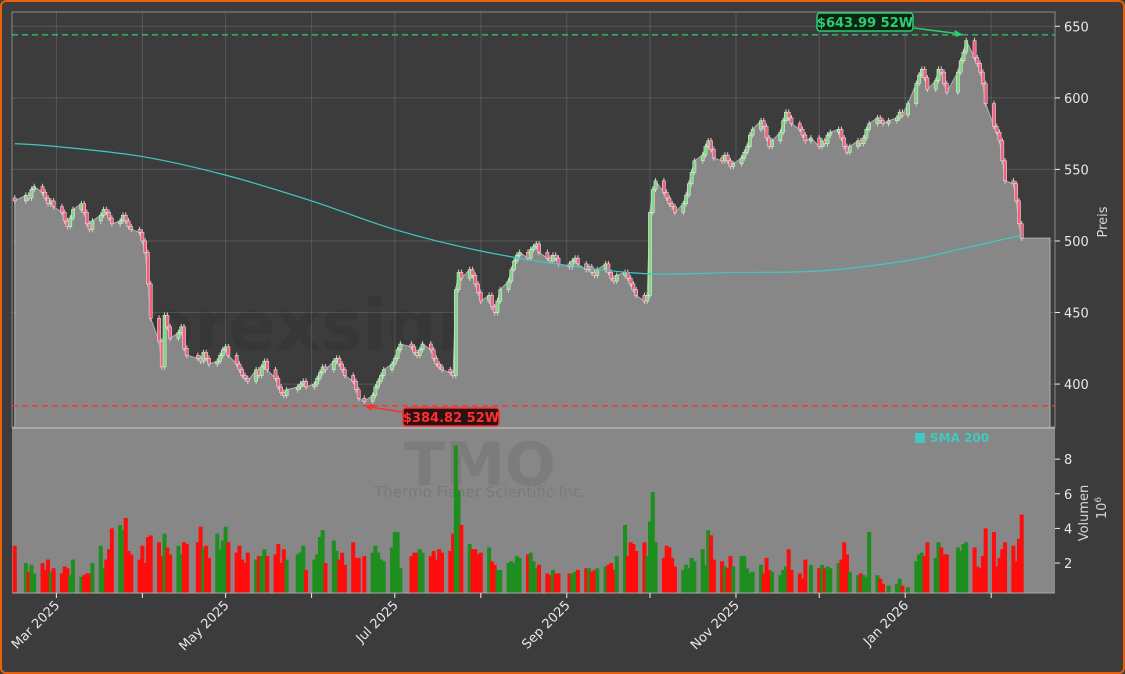  Describe the element at coordinates (1068, 529) in the screenshot. I see `volume-tick-label: 4` at that location.